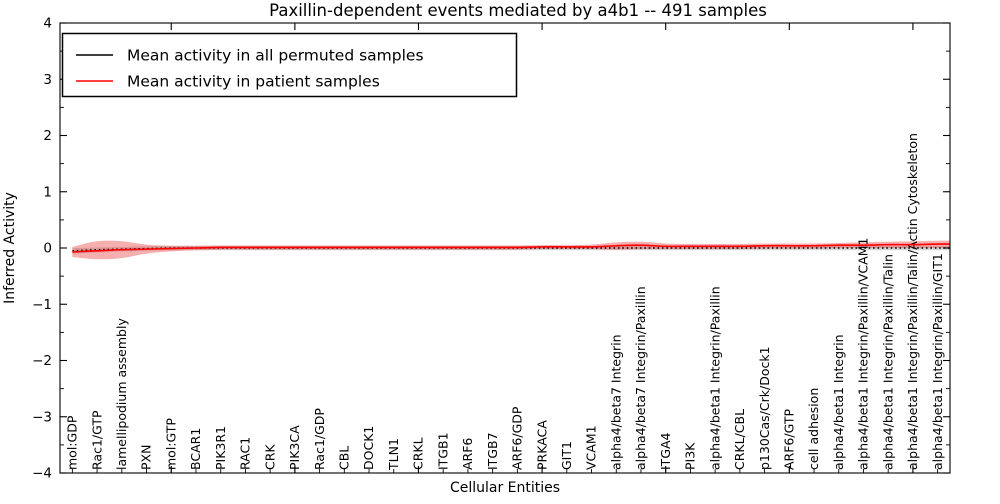  What do you see at coordinates (665, 451) in the screenshot?
I see `x-tick-label: ITGA4` at bounding box center [665, 451].